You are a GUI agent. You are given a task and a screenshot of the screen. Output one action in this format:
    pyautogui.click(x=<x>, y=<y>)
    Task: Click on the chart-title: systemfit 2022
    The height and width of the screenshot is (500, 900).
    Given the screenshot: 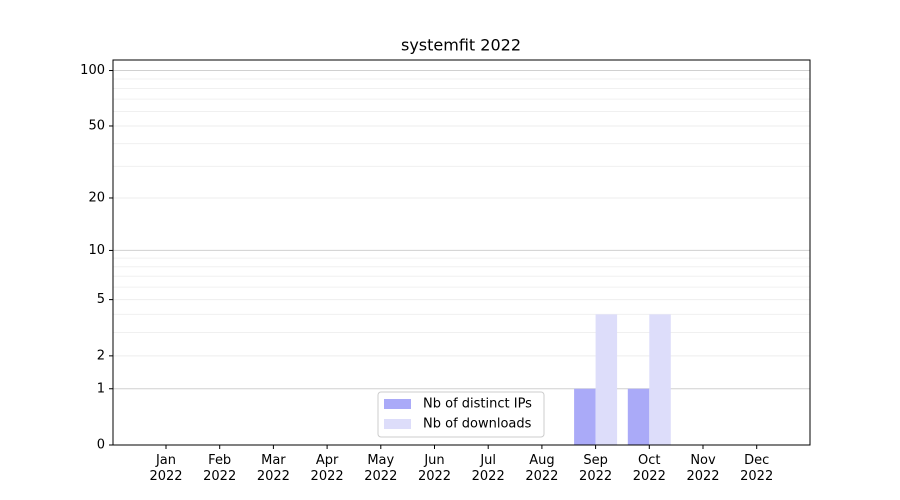 What is the action you would take?
    pyautogui.click(x=461, y=45)
    